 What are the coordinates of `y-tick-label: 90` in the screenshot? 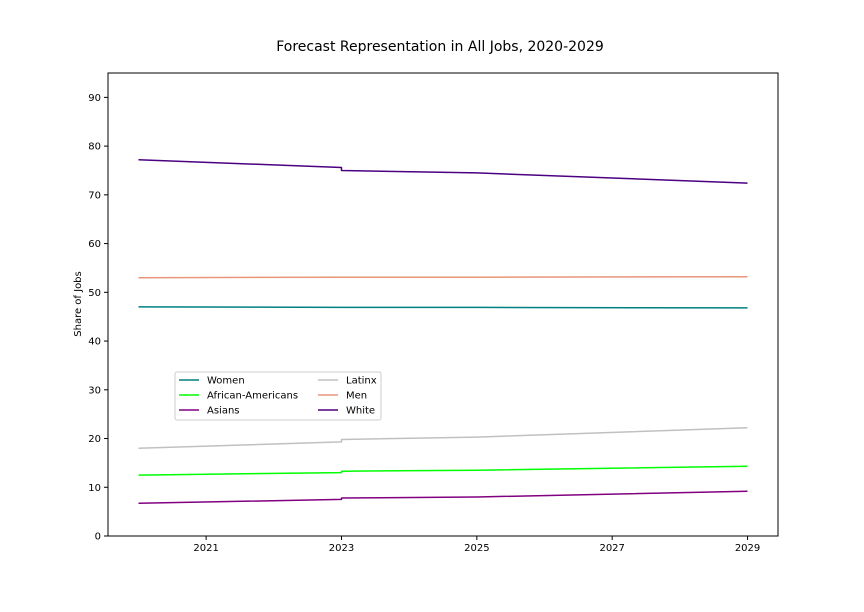 It's located at (94, 98).